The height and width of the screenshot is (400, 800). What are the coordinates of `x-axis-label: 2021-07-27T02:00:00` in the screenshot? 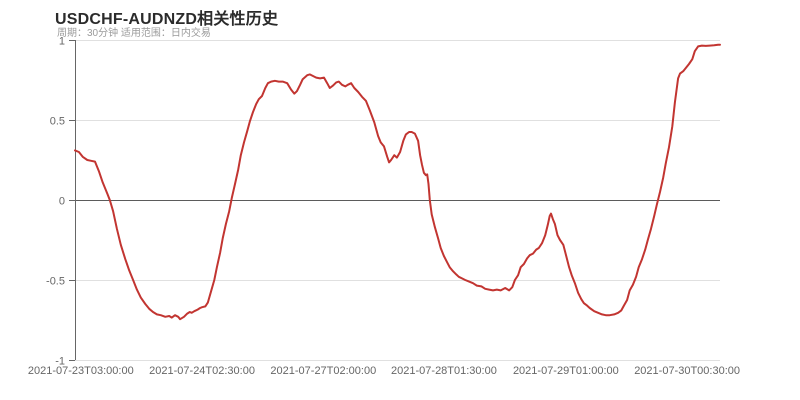 It's located at (323, 371).